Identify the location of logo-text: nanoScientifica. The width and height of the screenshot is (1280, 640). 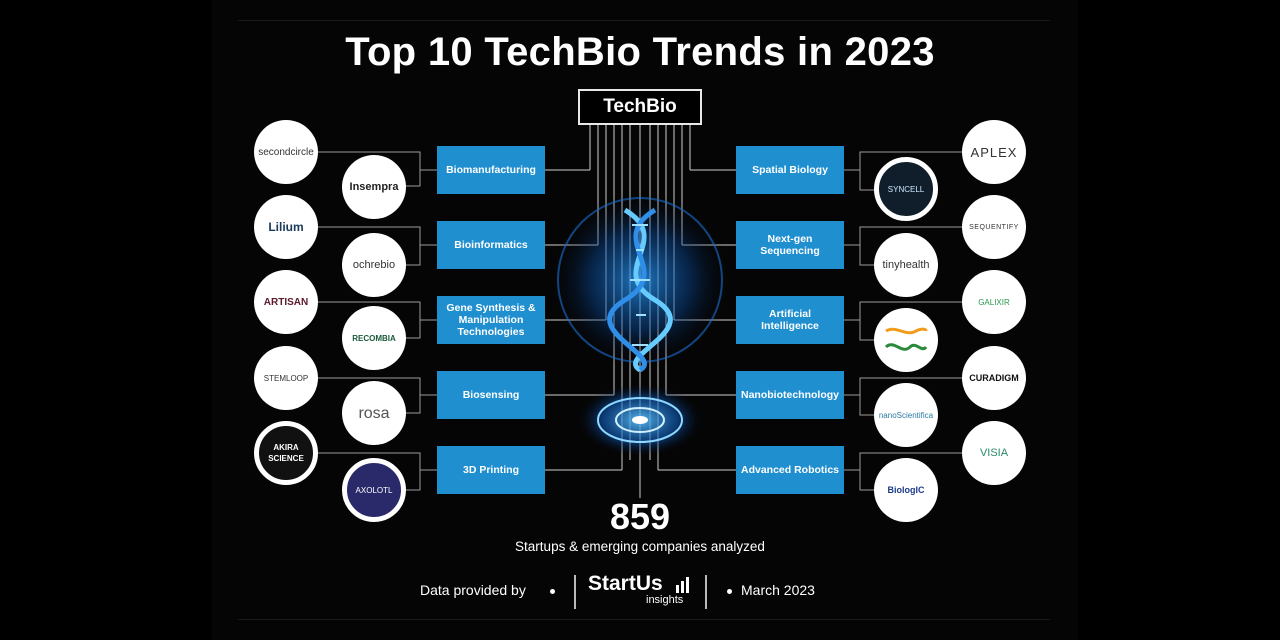
(906, 415).